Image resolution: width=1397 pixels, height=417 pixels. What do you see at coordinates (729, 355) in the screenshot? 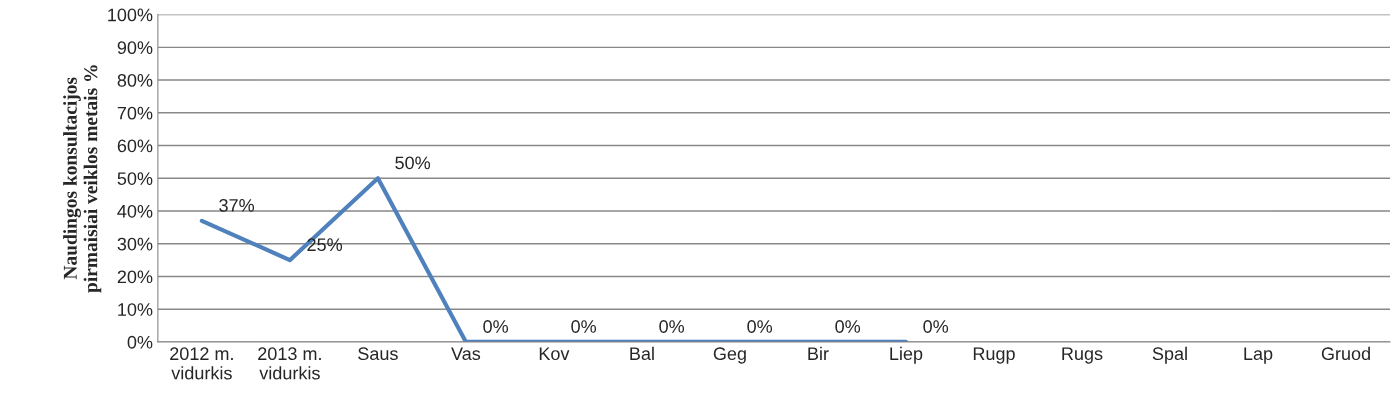
I see `x-tick-label: Geg` at bounding box center [729, 355].